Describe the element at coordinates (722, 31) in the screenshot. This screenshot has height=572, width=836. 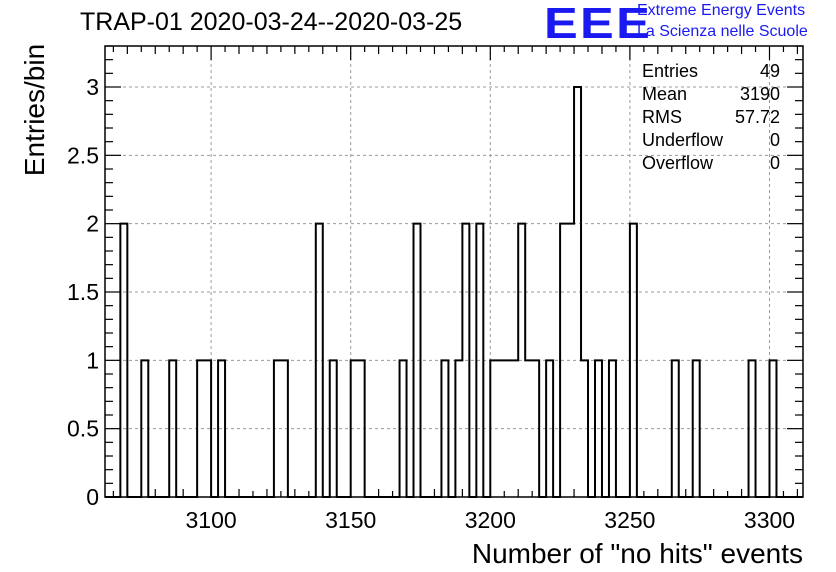
I see `logo-subtitle-line2: La Scienza nelle Scuole` at that location.